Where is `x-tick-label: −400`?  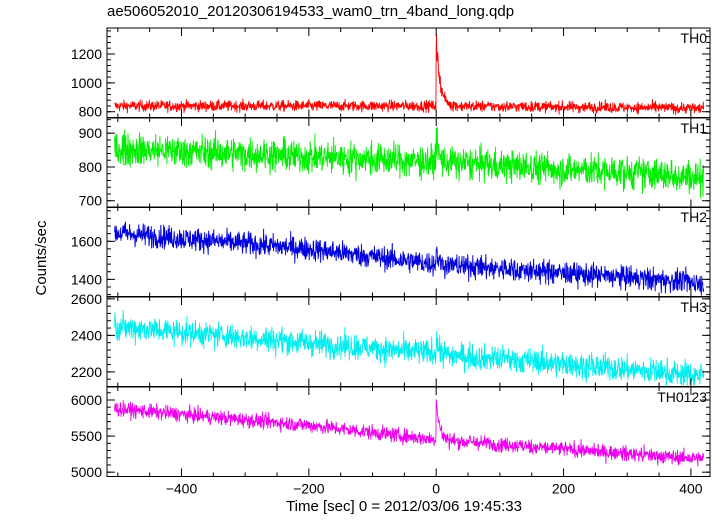
x-tick-label: −400 is located at coordinates (182, 489).